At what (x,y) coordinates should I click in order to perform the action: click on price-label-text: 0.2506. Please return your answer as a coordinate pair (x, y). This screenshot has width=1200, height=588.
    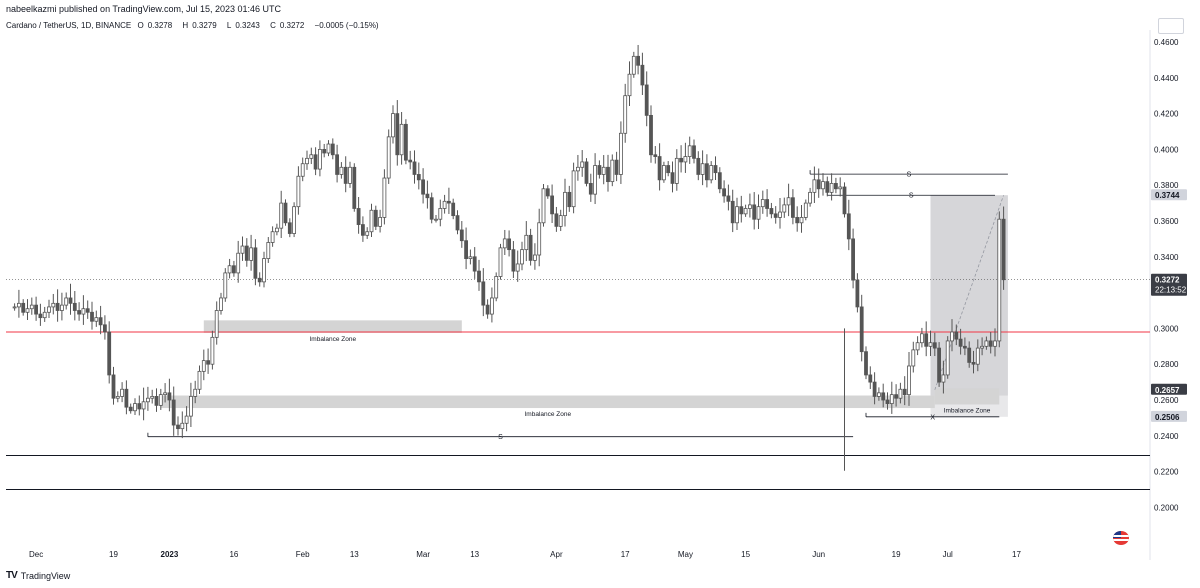
    Looking at the image, I should click on (1167, 417).